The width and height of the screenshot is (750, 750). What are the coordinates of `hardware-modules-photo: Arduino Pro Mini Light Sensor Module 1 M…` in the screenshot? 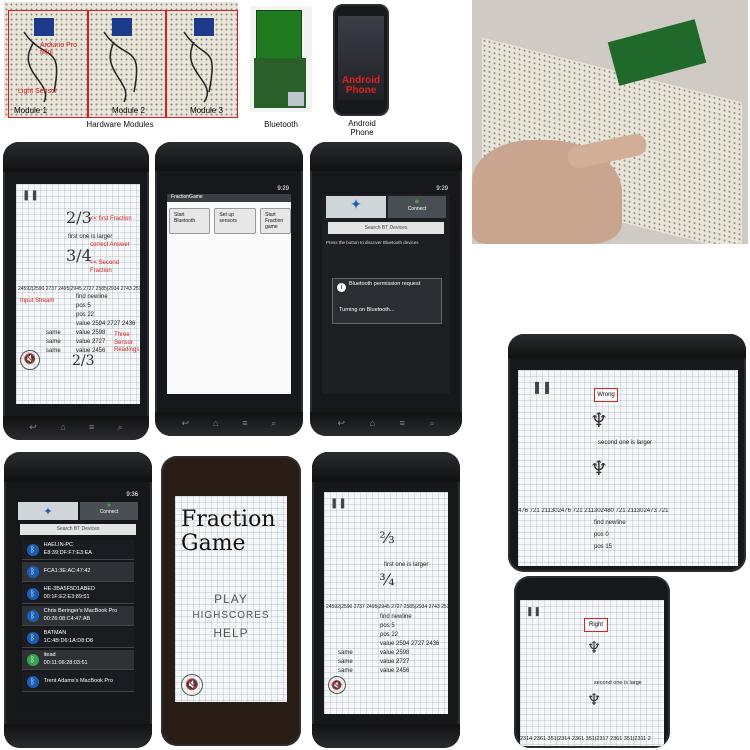 It's located at (121, 60).